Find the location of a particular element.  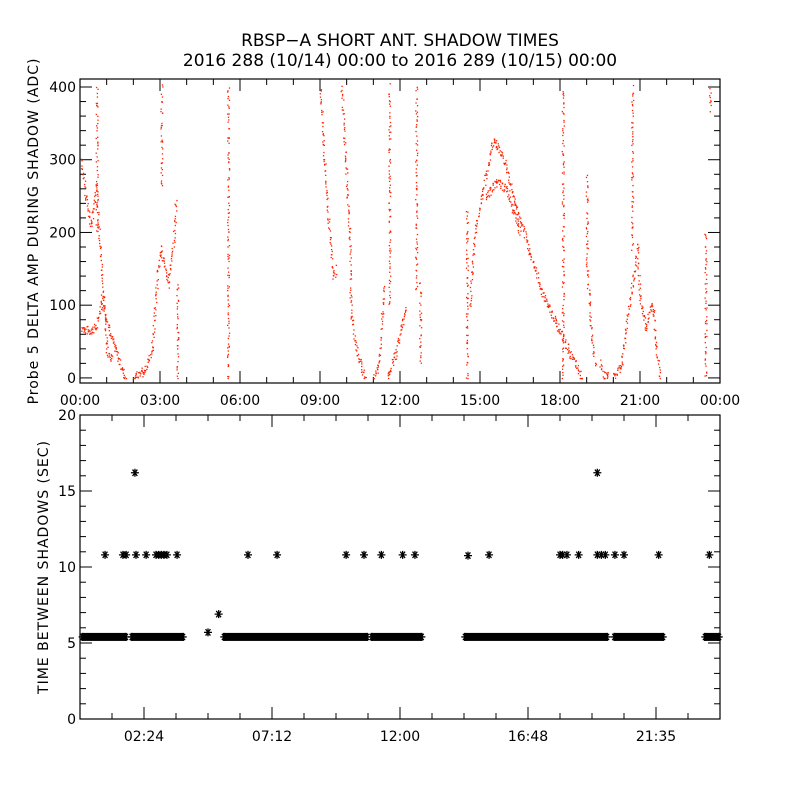

asterisk-marker is located at coordinates (605, 554).